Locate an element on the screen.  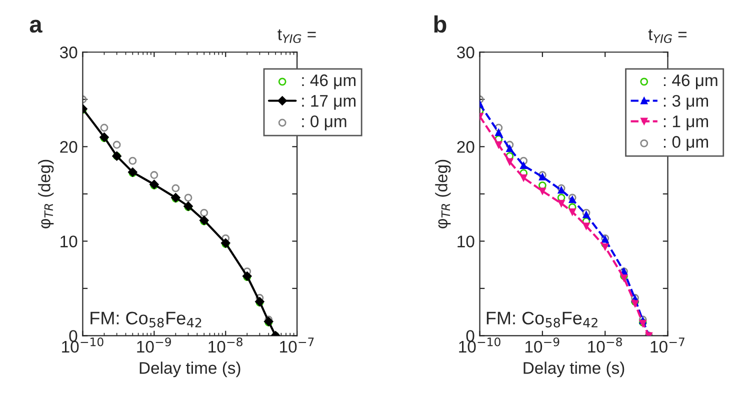
legend-label: : 3 μm is located at coordinates (686, 102).